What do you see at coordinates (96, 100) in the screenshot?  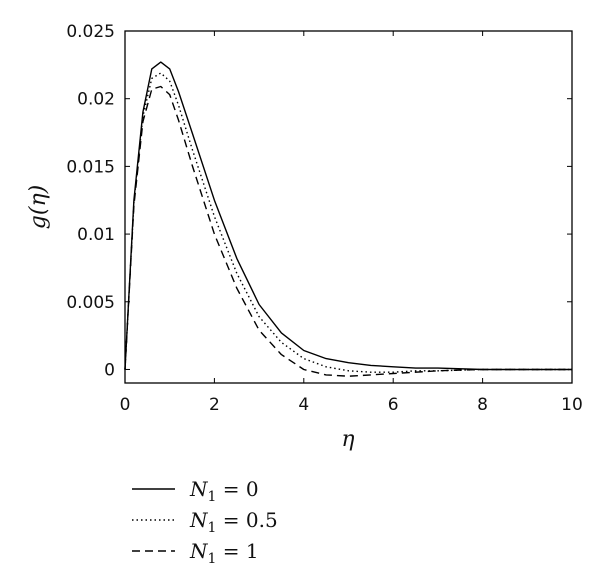 I see `y-tick-label: 0.02` at bounding box center [96, 100].